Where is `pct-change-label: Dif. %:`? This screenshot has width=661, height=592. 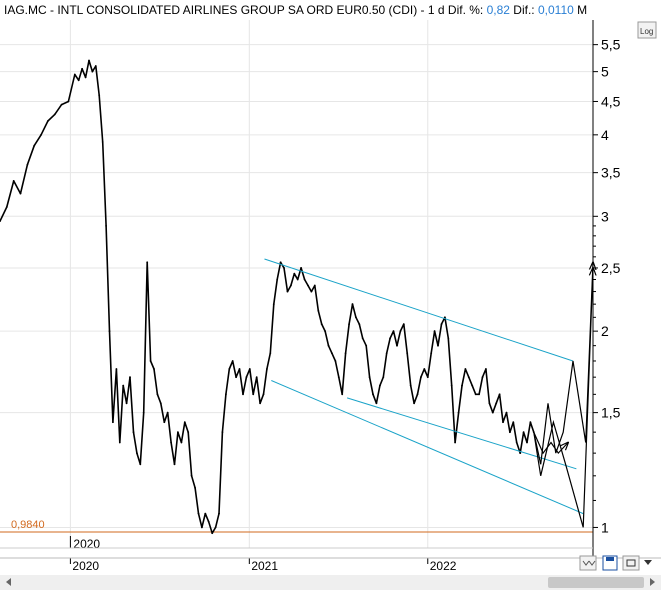 pct-change-label: Dif. %: is located at coordinates (465, 10).